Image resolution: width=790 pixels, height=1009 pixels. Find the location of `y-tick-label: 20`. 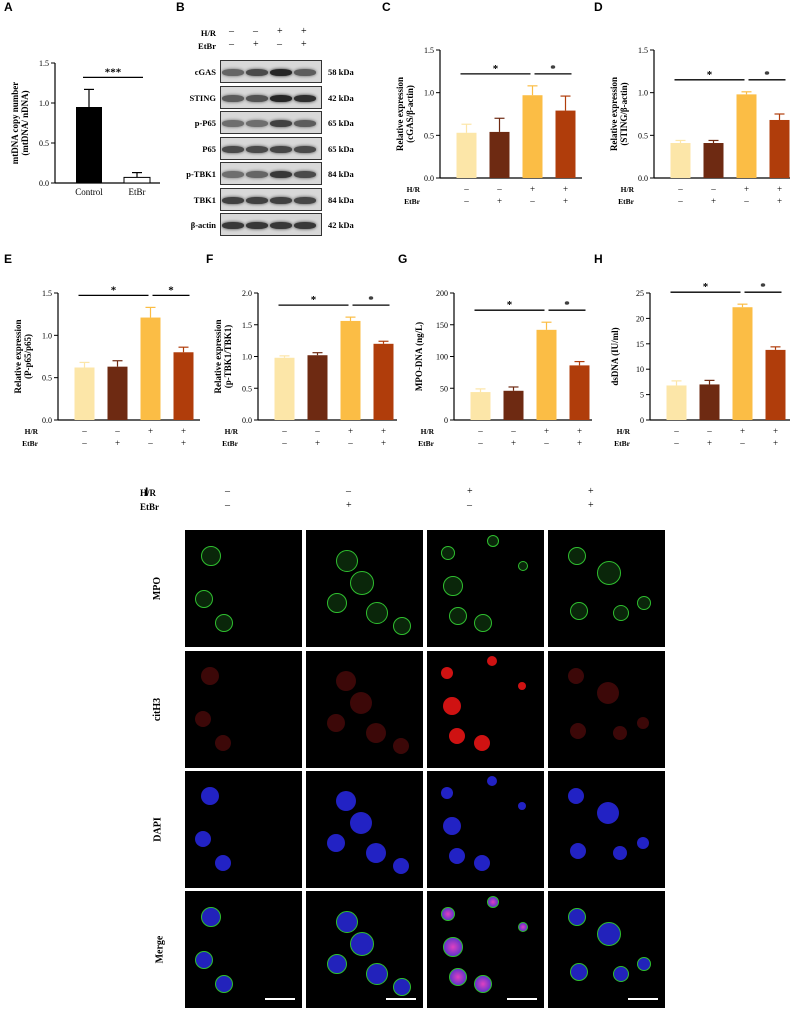

y-tick-label: 20 is located at coordinates (640, 318).